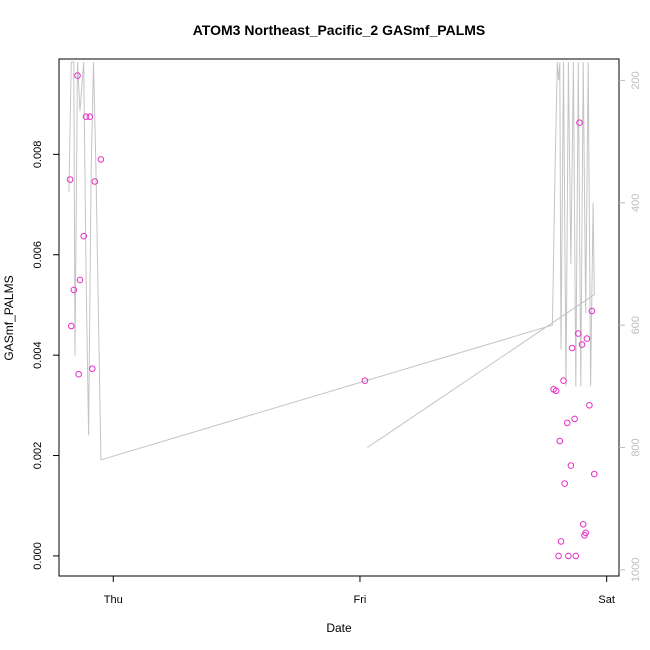  Describe the element at coordinates (38, 255) in the screenshot. I see `y-tick-label: 0.006` at that location.